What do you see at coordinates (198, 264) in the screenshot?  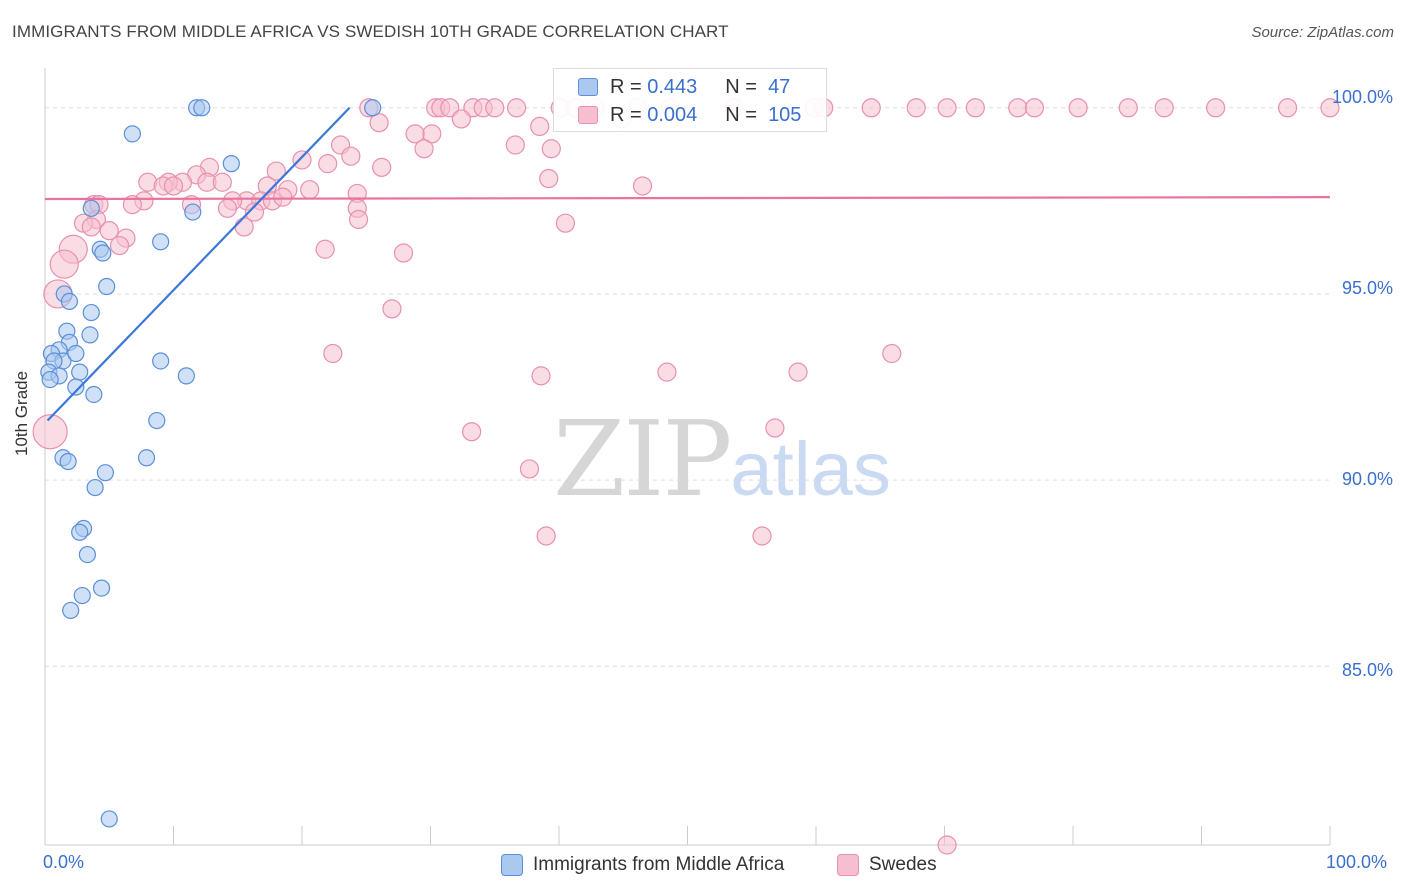 I see `immigrants-trend-line` at bounding box center [198, 264].